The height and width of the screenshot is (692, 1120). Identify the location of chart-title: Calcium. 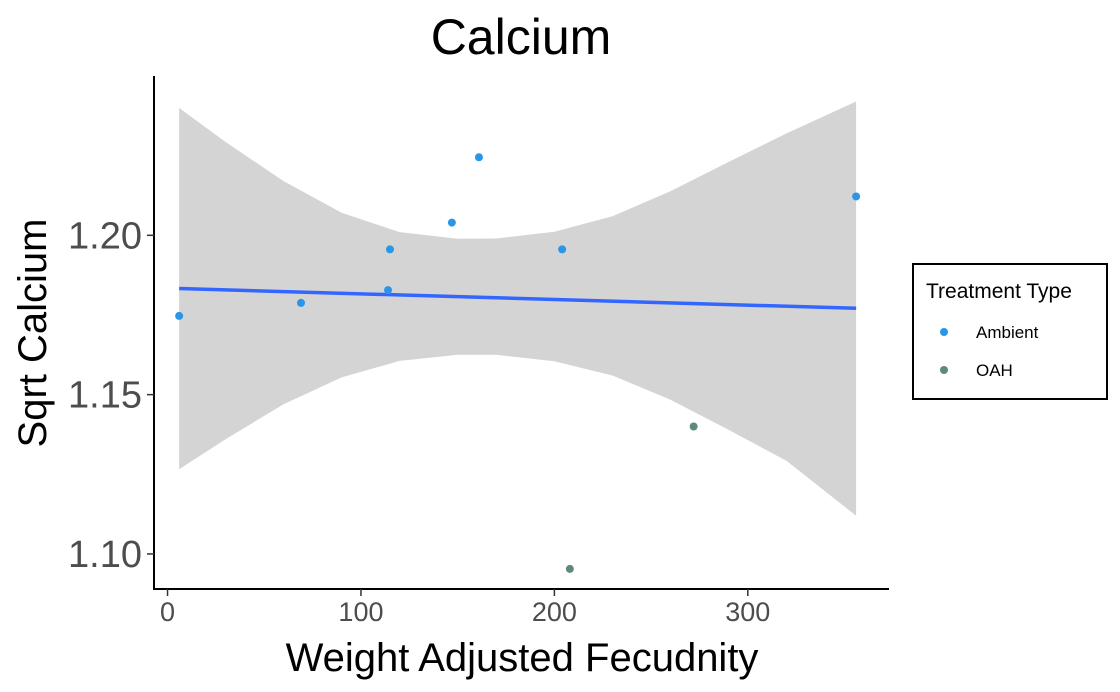
(521, 37).